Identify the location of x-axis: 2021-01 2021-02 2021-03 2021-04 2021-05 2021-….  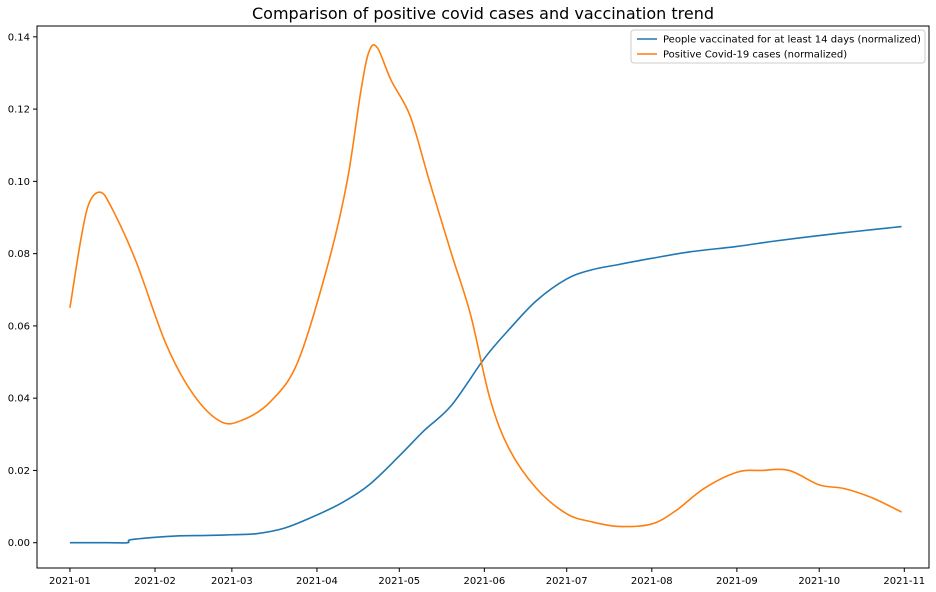
(487, 577).